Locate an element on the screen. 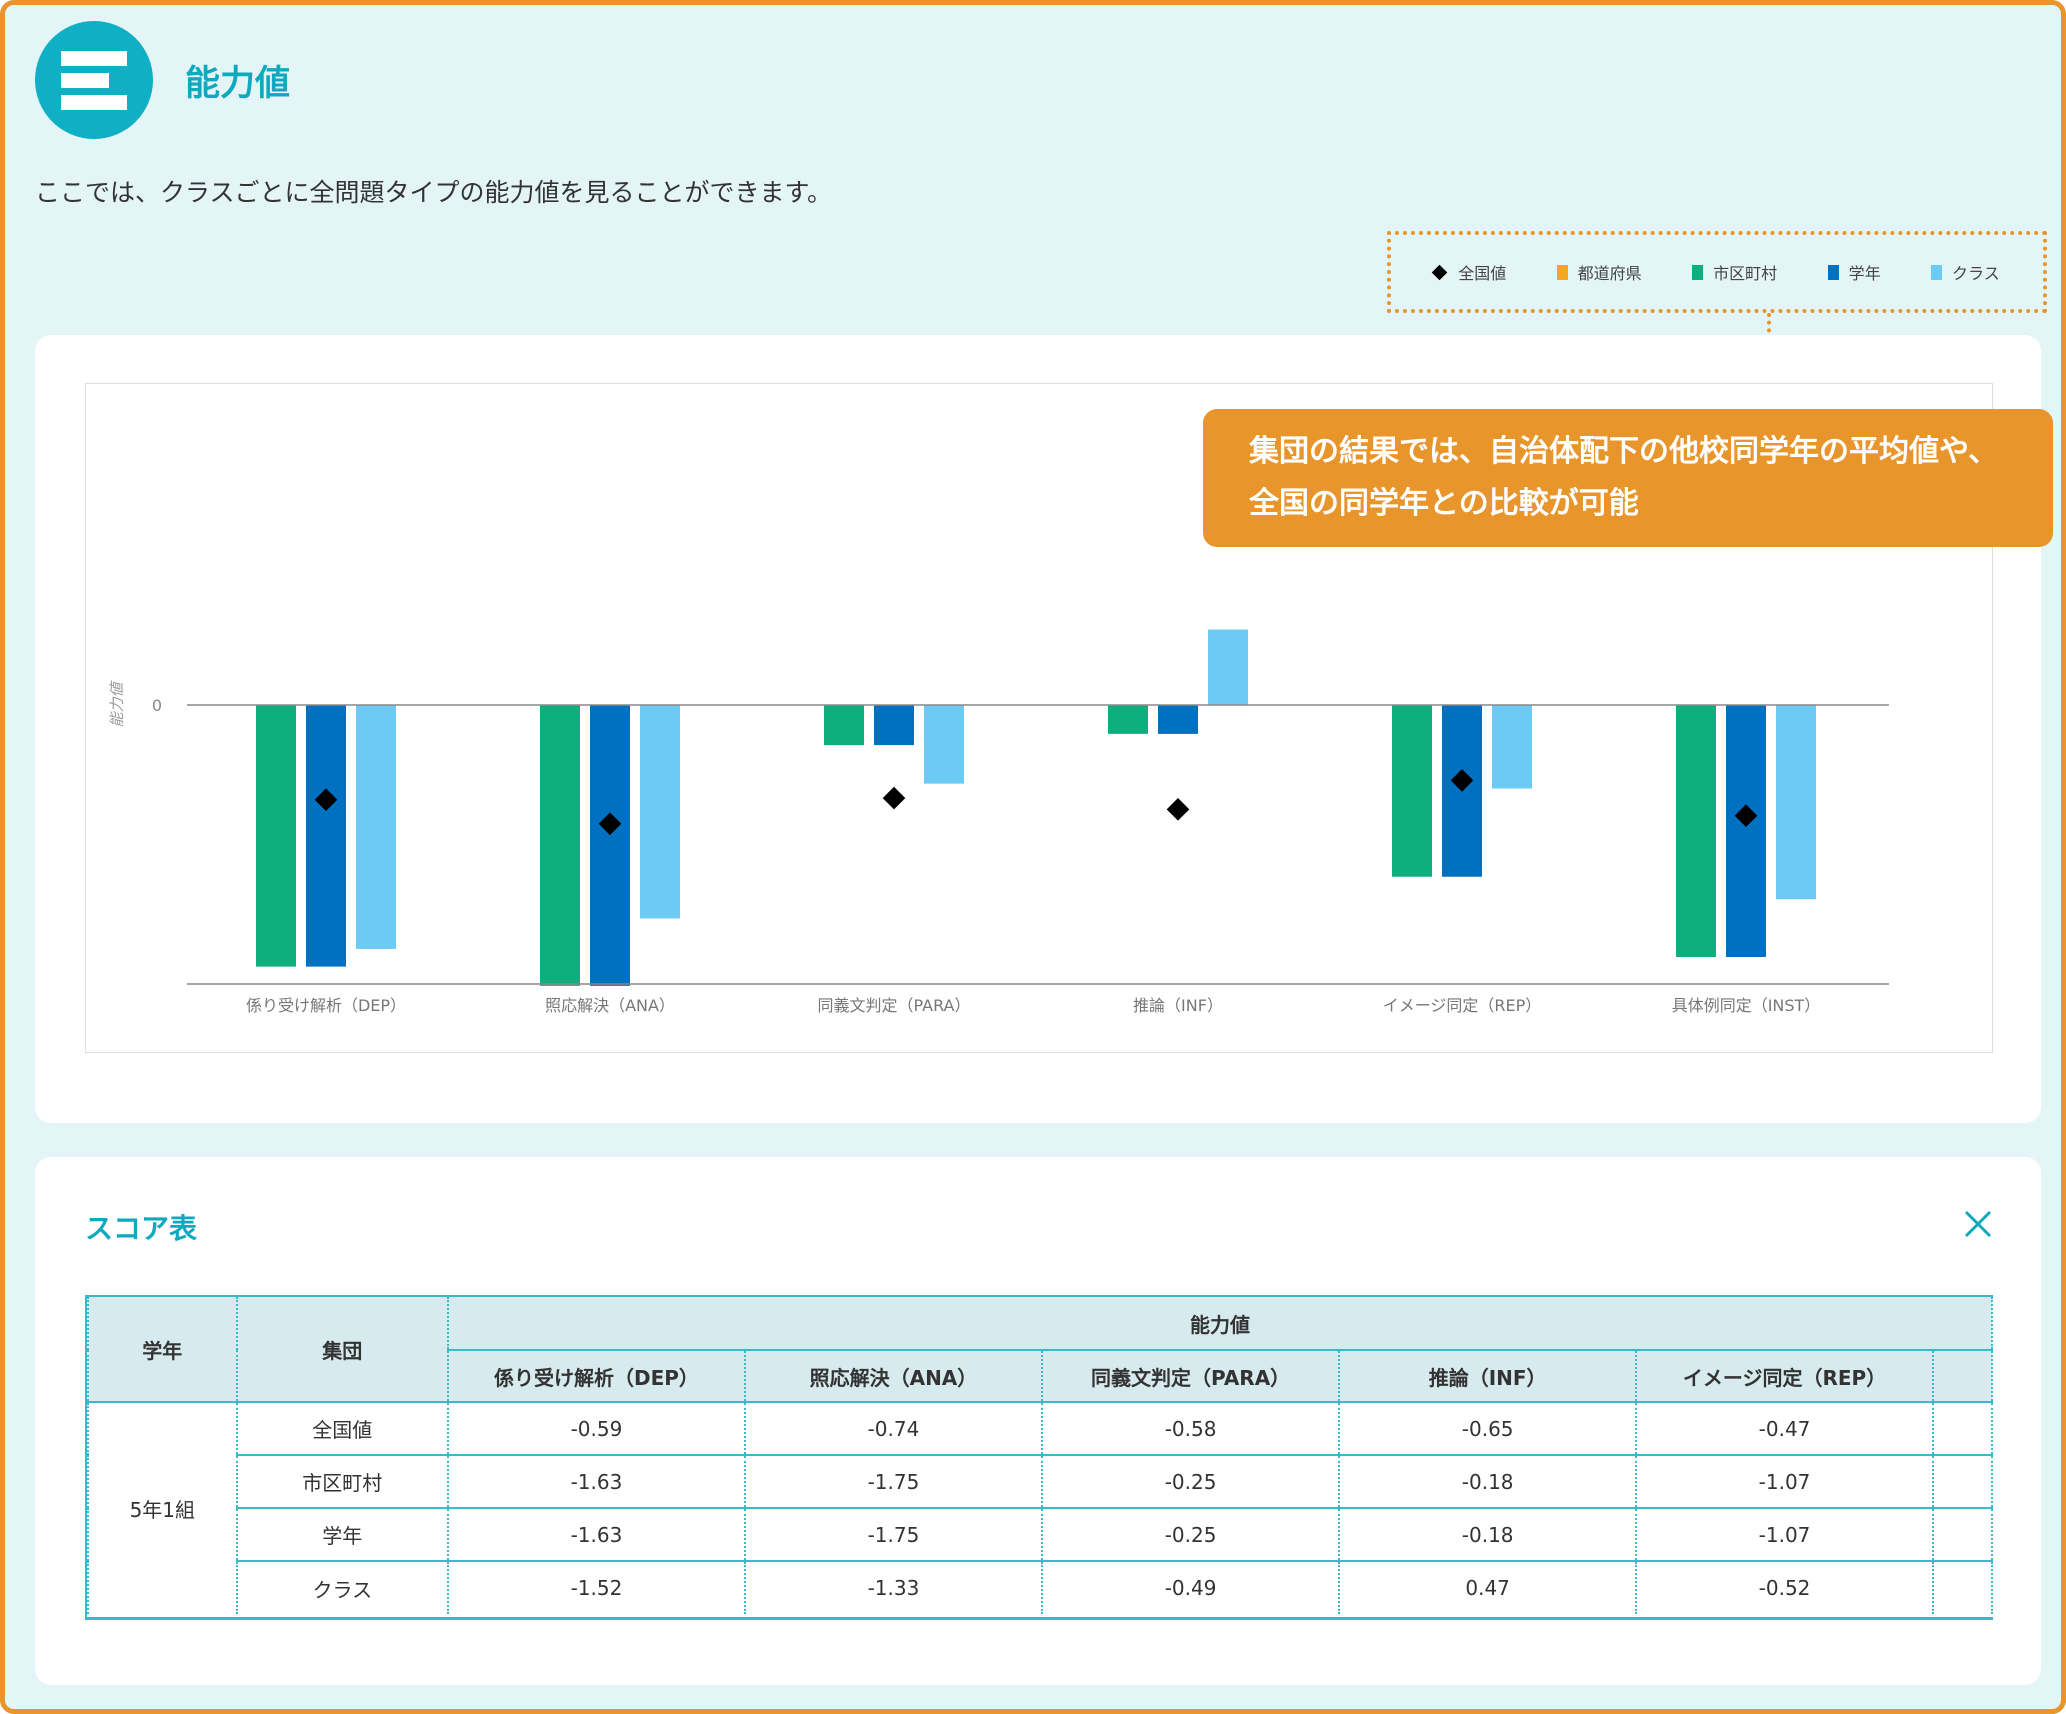 This screenshot has width=2066, height=1714. page-title: 能力値 is located at coordinates (238, 84).